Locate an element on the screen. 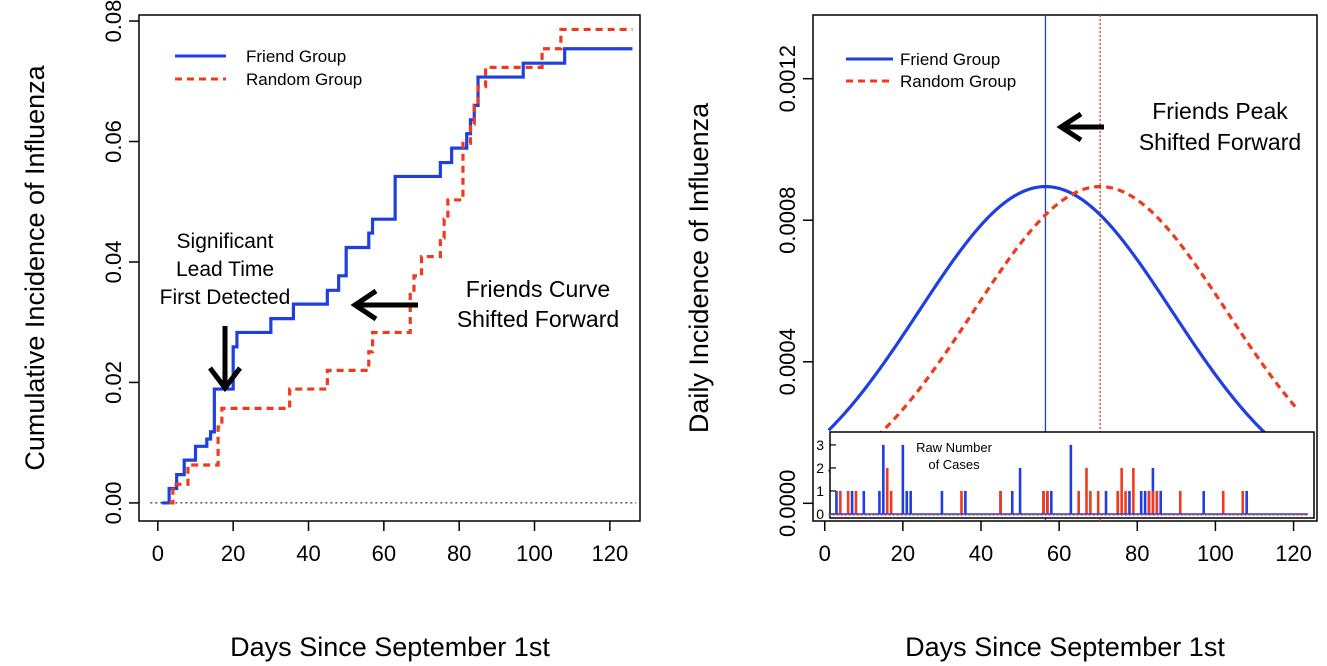 The image size is (1327, 666). annotation-peak-line2: Shifted Forward is located at coordinates (1220, 142).